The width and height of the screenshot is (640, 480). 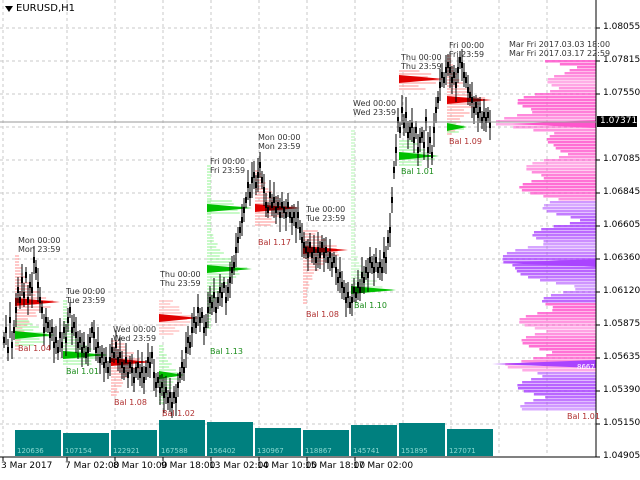 I want to click on price-tick-label: 1.04905, so click(x=621, y=456).